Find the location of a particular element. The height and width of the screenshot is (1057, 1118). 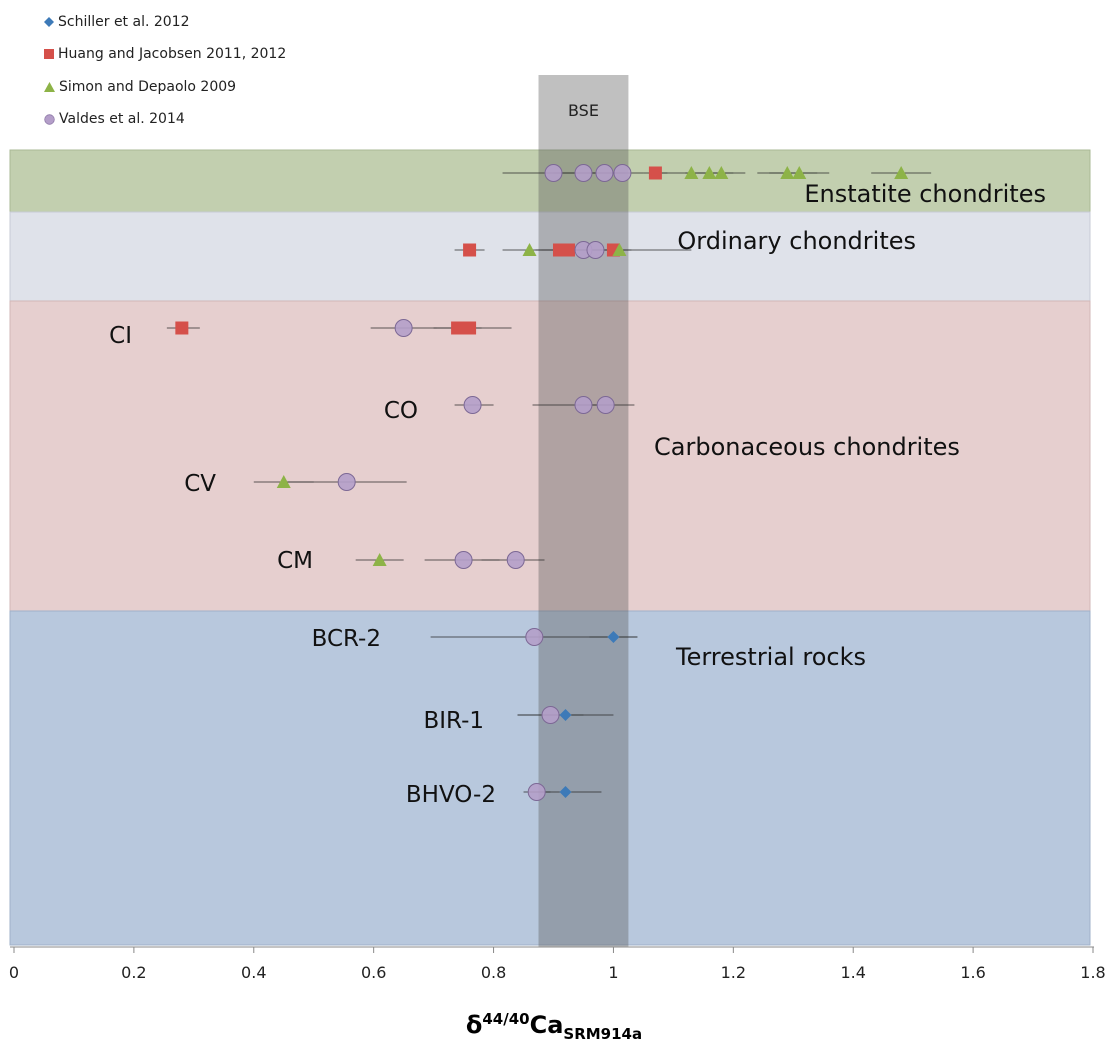

group-label-ordinary: Ordinary chondrites is located at coordinates (796, 241).